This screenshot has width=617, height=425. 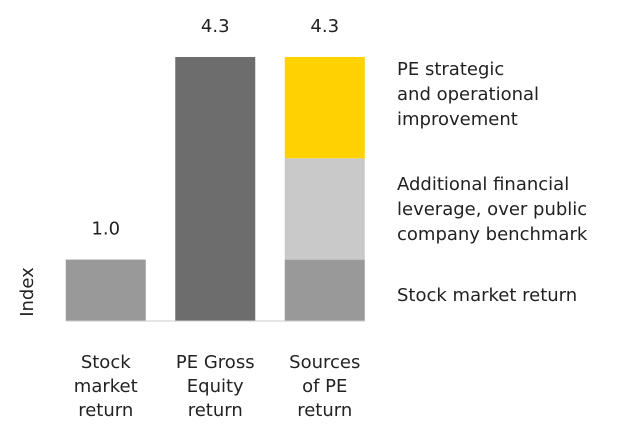 What do you see at coordinates (324, 362) in the screenshot?
I see `x-tick-label: Sources` at bounding box center [324, 362].